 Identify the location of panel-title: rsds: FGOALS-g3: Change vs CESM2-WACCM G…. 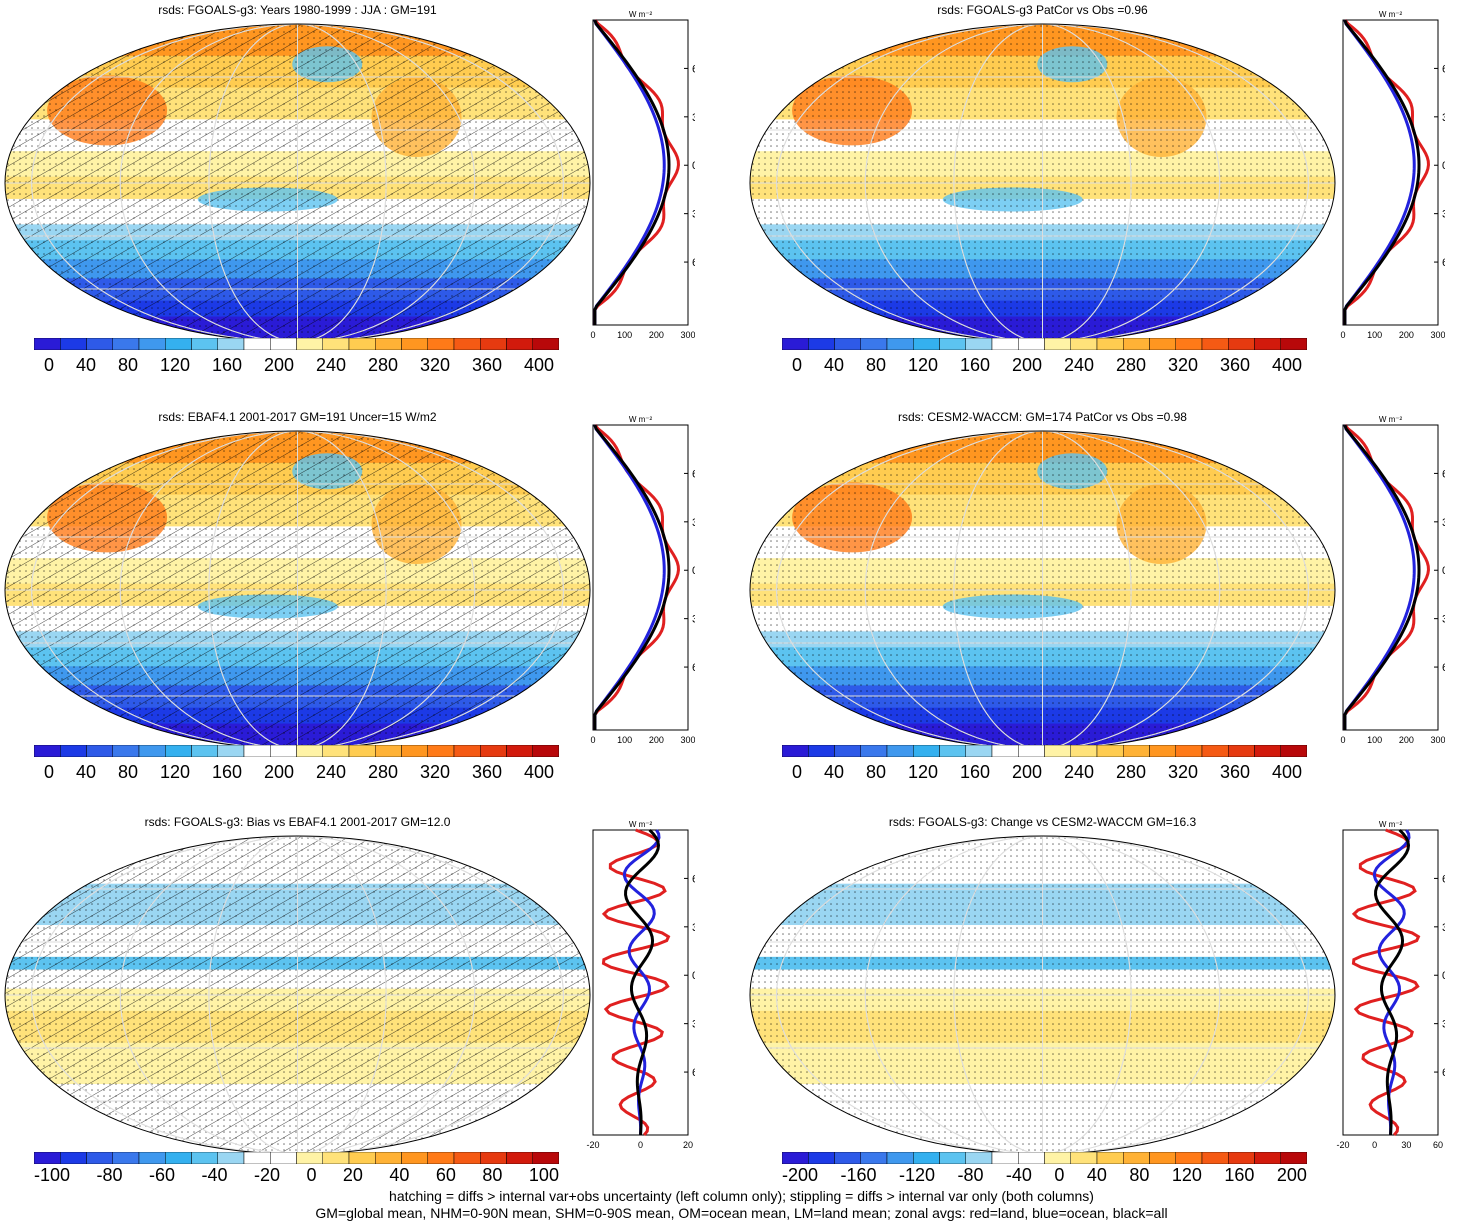
(1042, 822).